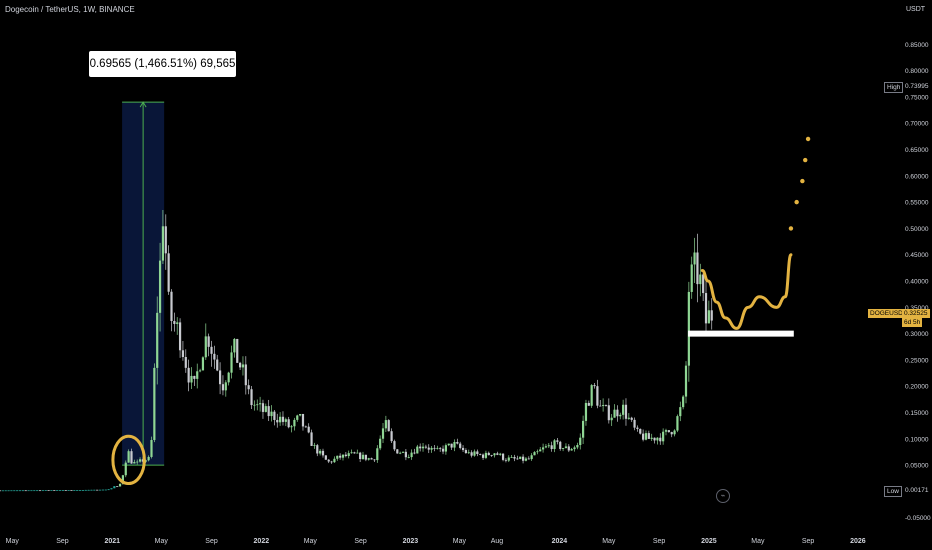 This screenshot has height=550, width=932. Describe the element at coordinates (143, 104) in the screenshot. I see `measure-arrow-head` at that location.